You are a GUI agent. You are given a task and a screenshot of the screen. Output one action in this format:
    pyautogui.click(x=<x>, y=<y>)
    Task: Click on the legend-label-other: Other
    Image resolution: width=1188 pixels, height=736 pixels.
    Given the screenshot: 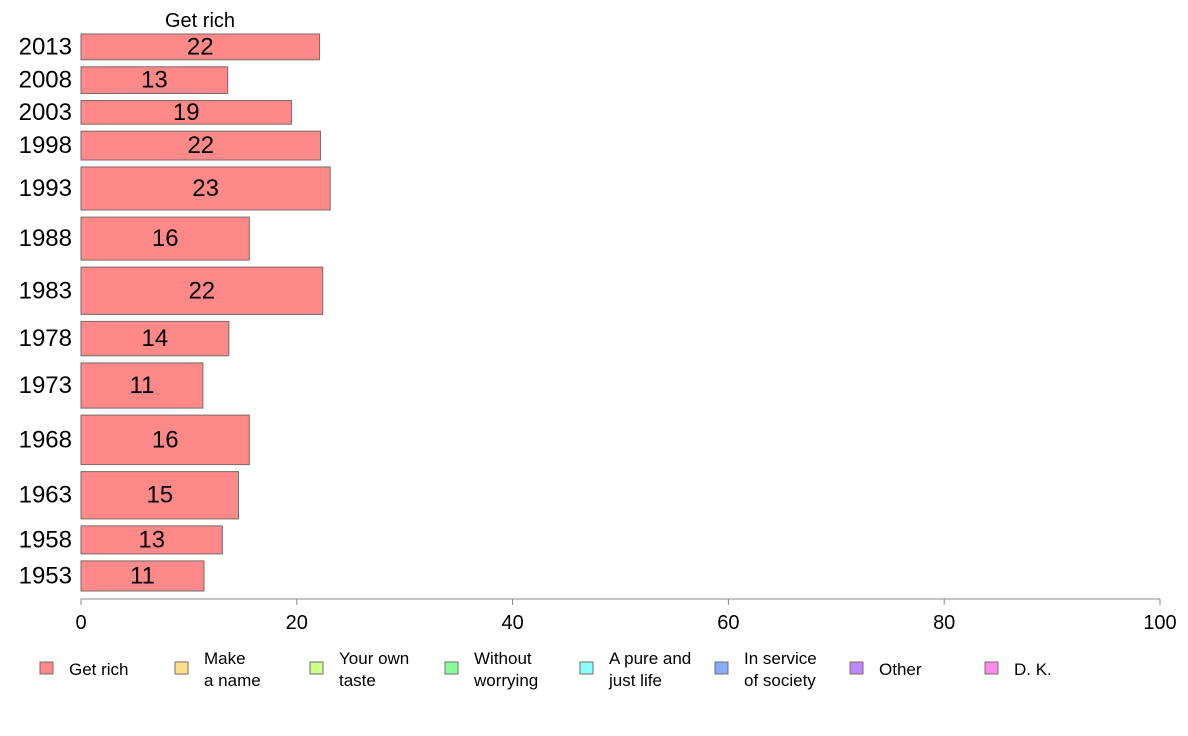 What is the action you would take?
    pyautogui.click(x=900, y=669)
    